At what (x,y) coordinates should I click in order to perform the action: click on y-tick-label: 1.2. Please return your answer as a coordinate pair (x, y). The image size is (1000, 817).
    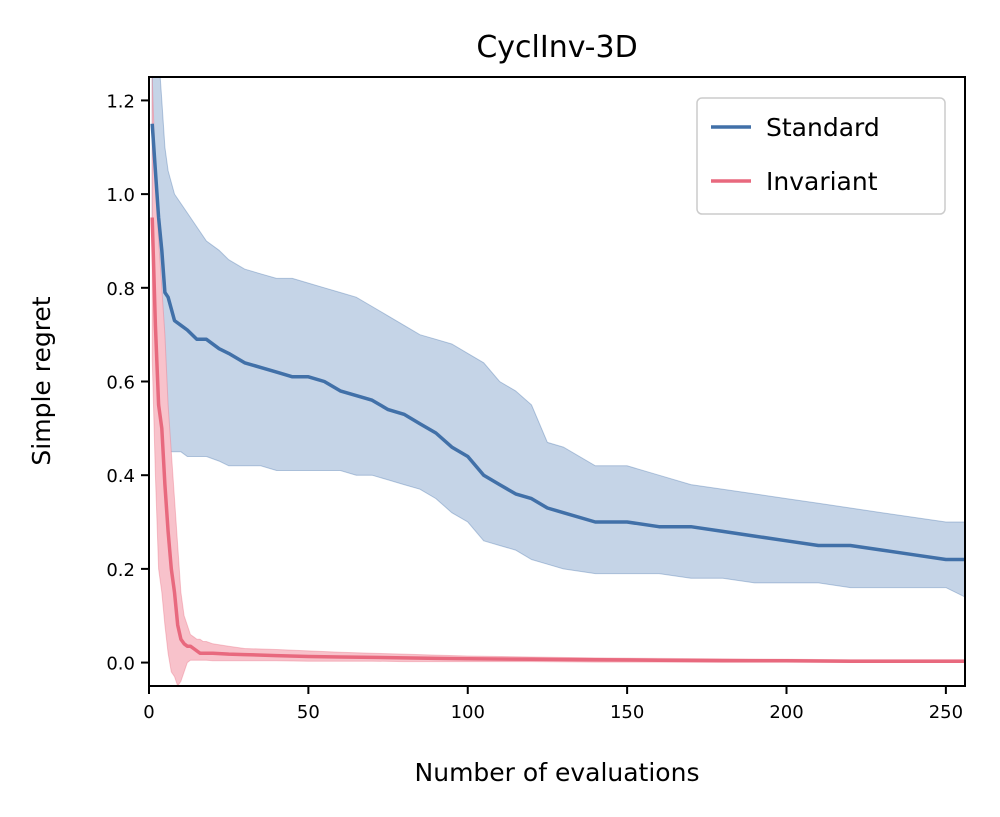
    Looking at the image, I should click on (120, 101).